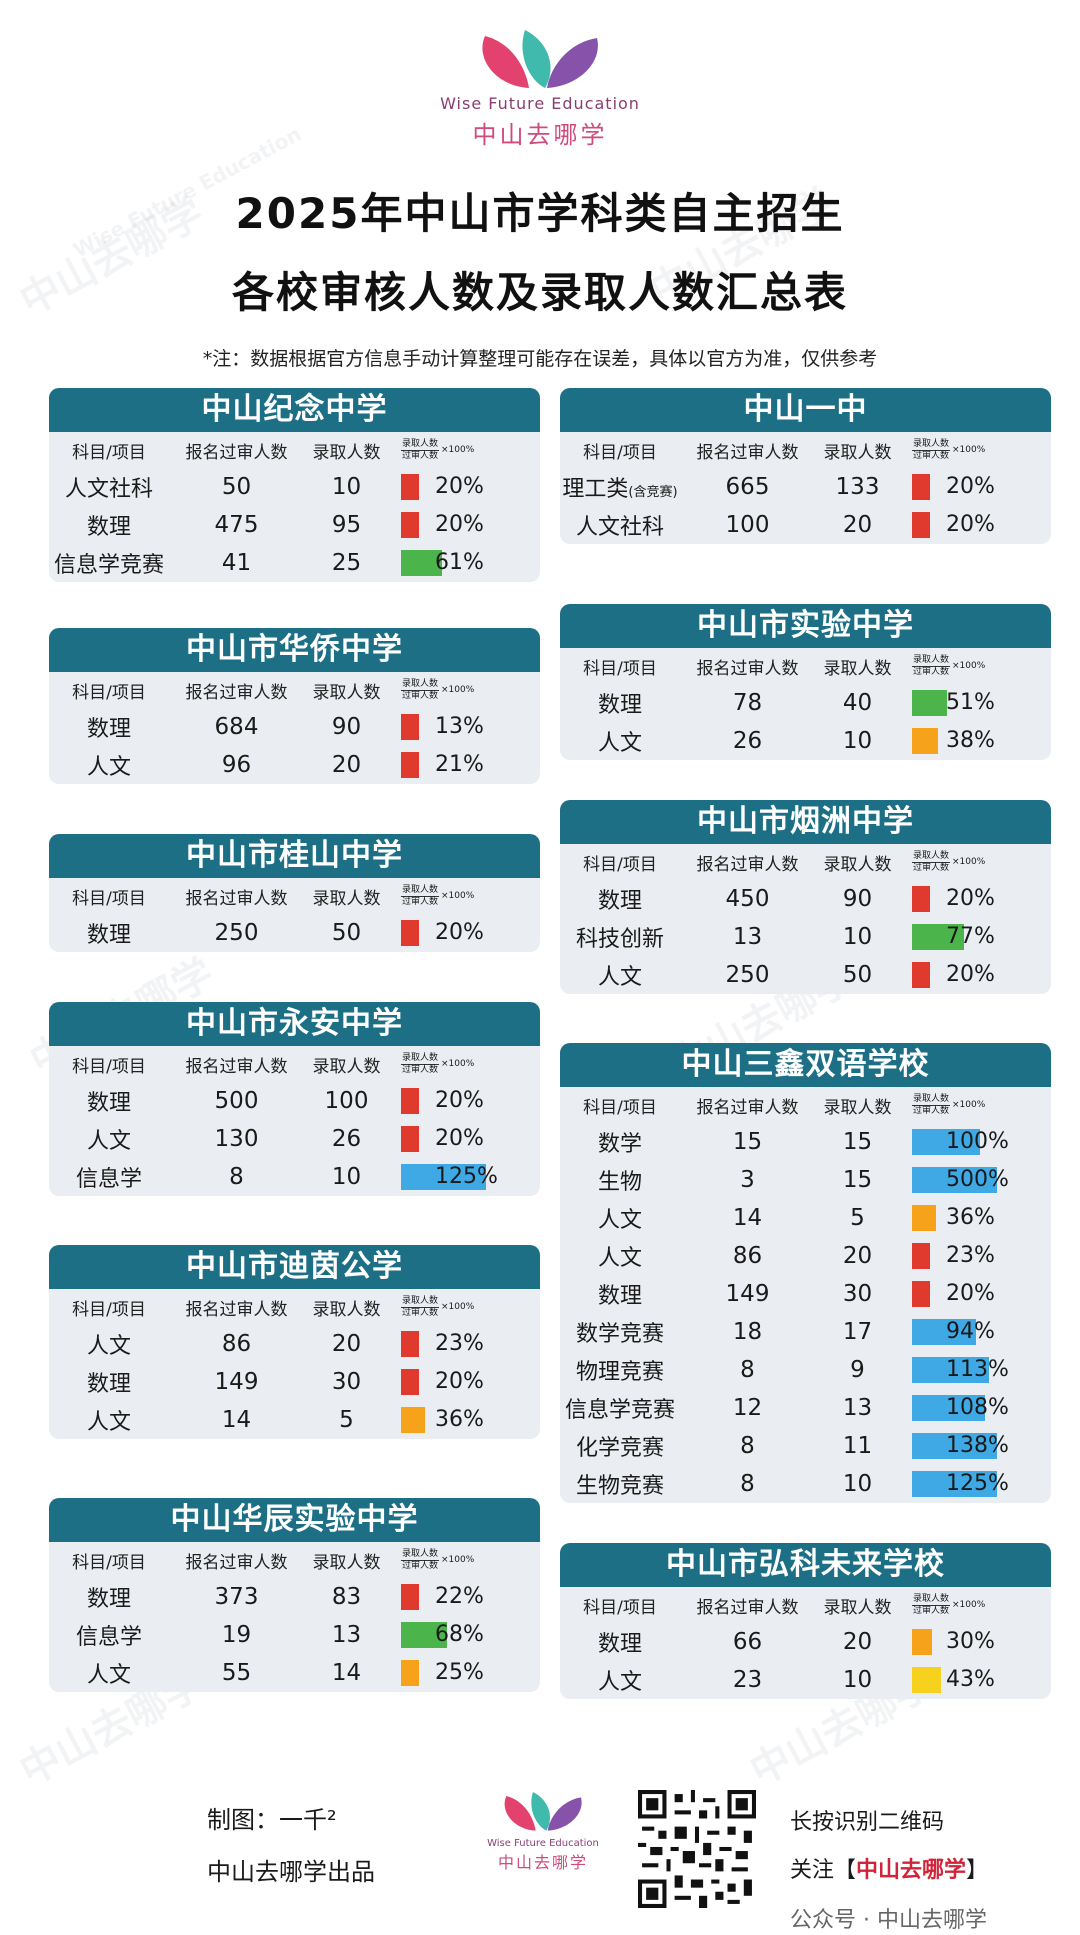 This screenshot has width=1080, height=1935. Describe the element at coordinates (236, 1344) in the screenshot. I see `applicants-cell: 86` at that location.